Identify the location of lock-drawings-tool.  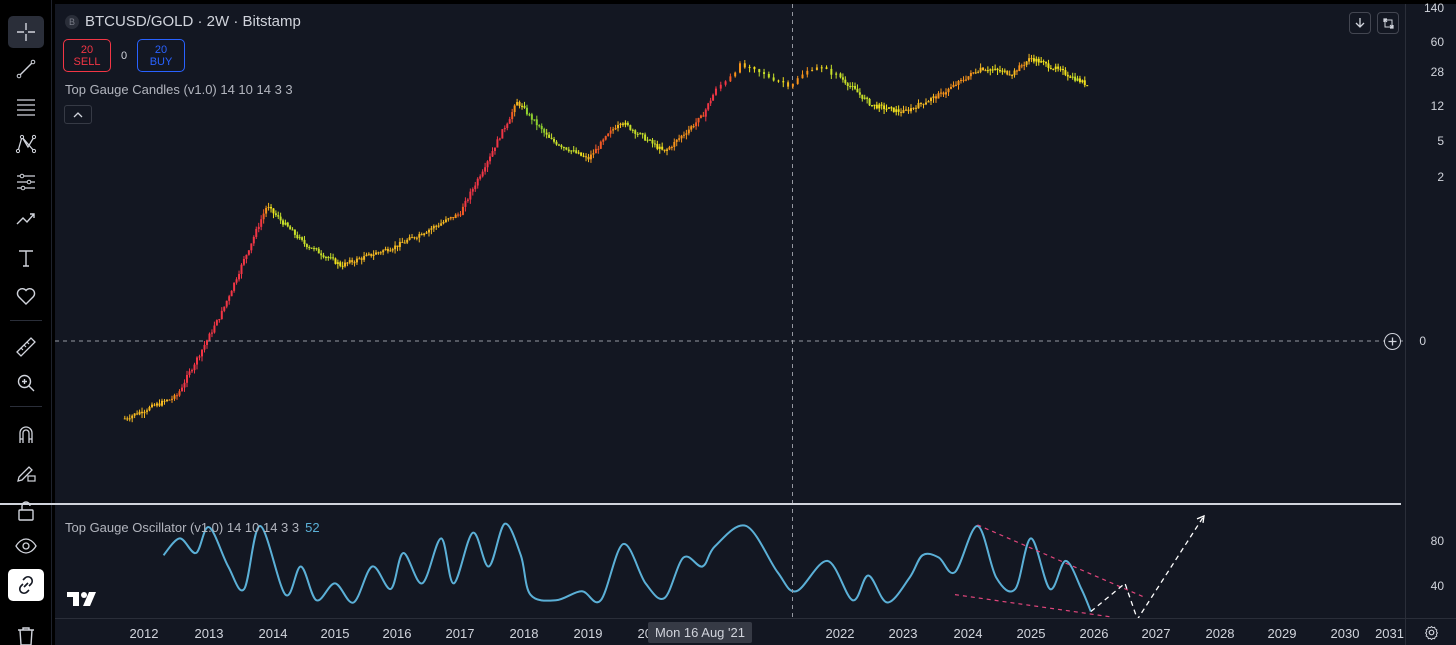
(26, 511).